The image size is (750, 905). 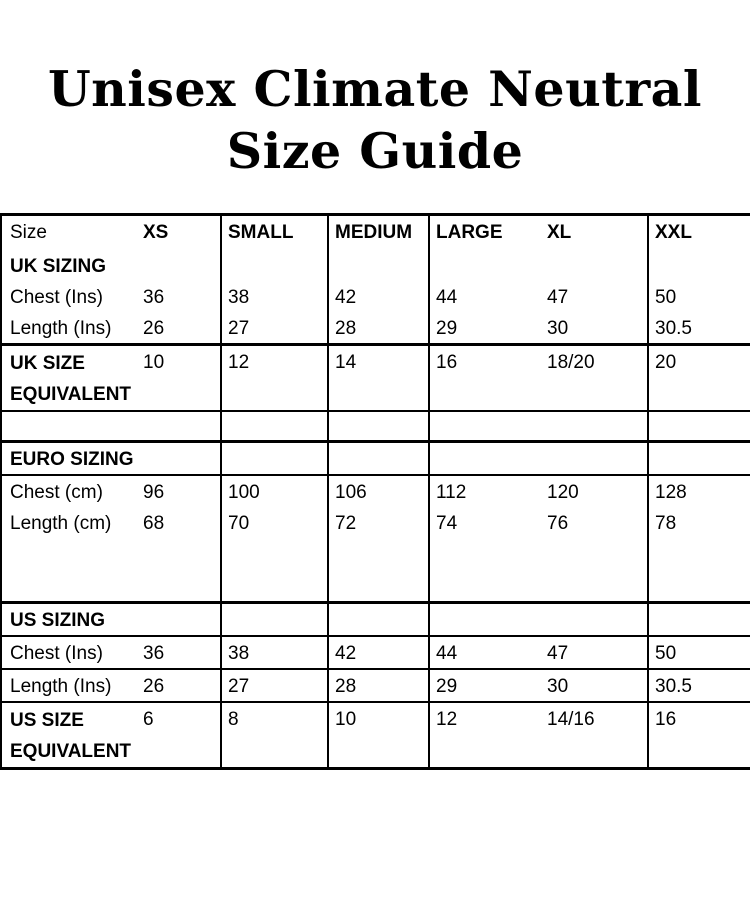 What do you see at coordinates (451, 492) in the screenshot?
I see `value-cell: 112` at bounding box center [451, 492].